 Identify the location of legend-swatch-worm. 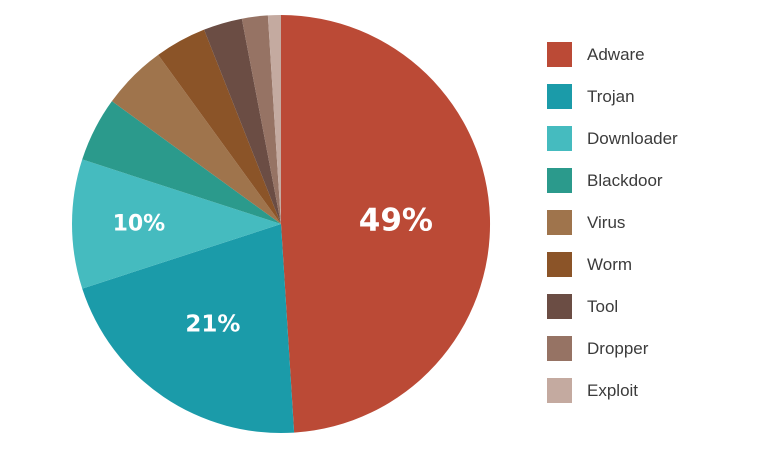
(559, 264).